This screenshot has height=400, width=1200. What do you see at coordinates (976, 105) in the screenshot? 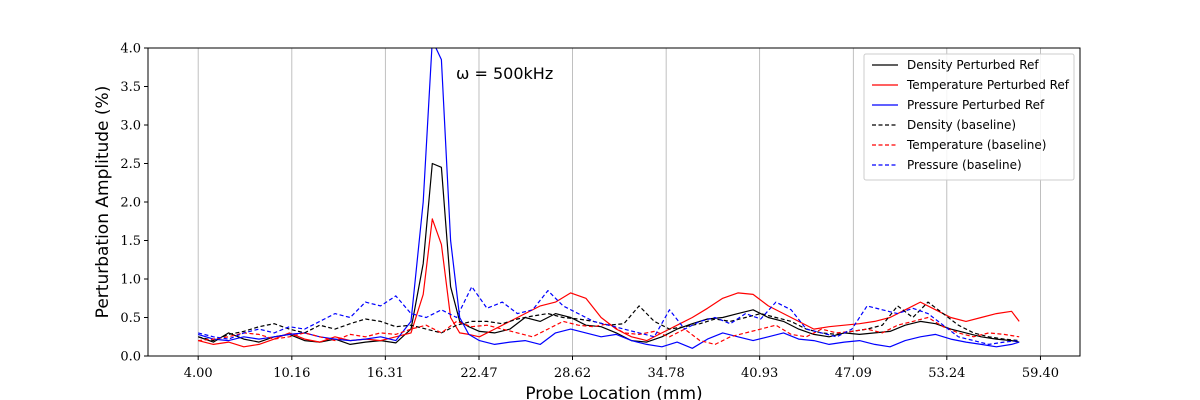
I see `legend-label-2: Pressure Perturbed Ref` at bounding box center [976, 105].